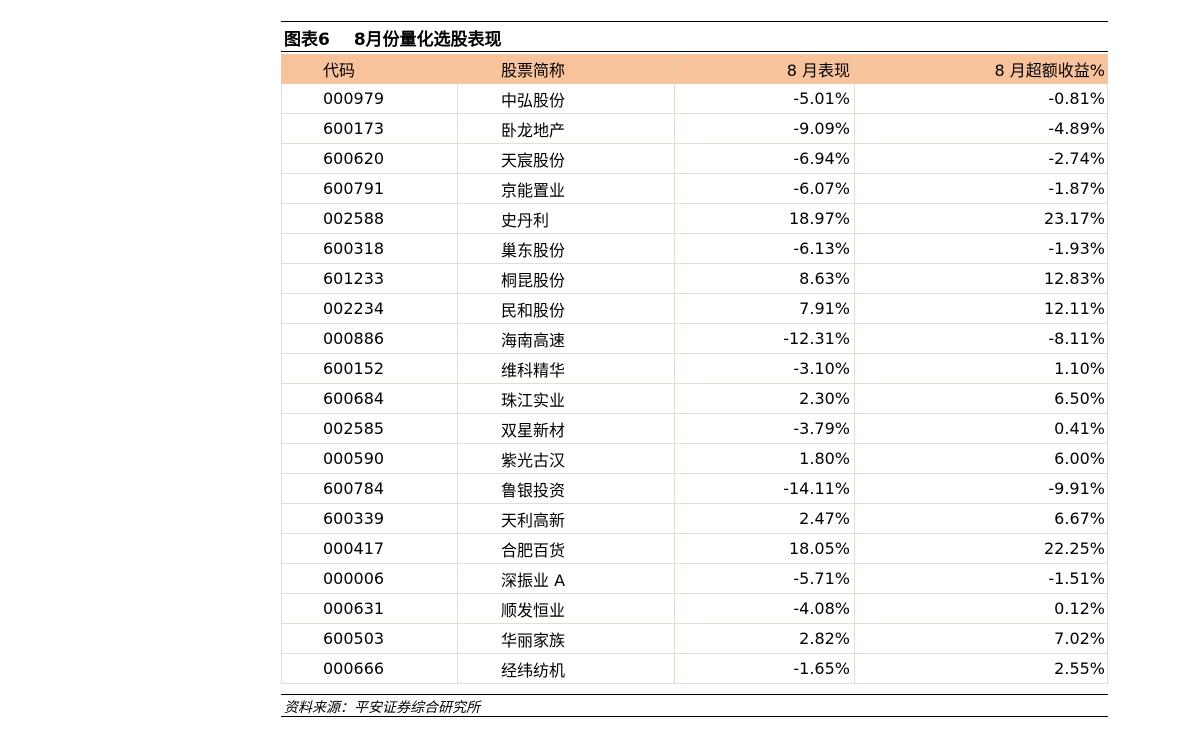 The height and width of the screenshot is (736, 1191). I want to click on table-cell: 600152, so click(369, 368).